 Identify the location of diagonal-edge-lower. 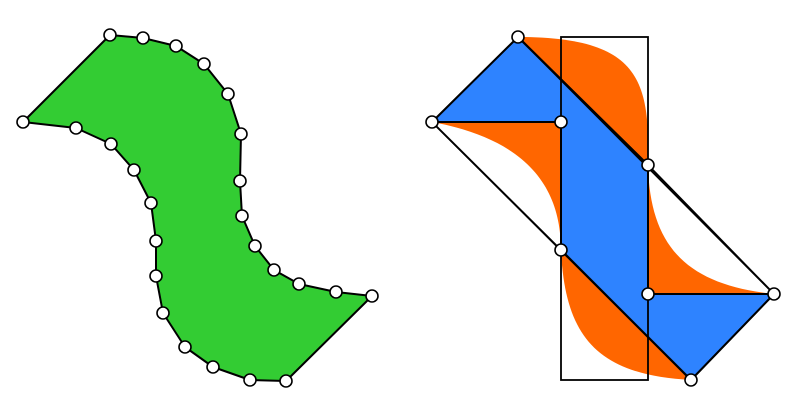
(626, 315).